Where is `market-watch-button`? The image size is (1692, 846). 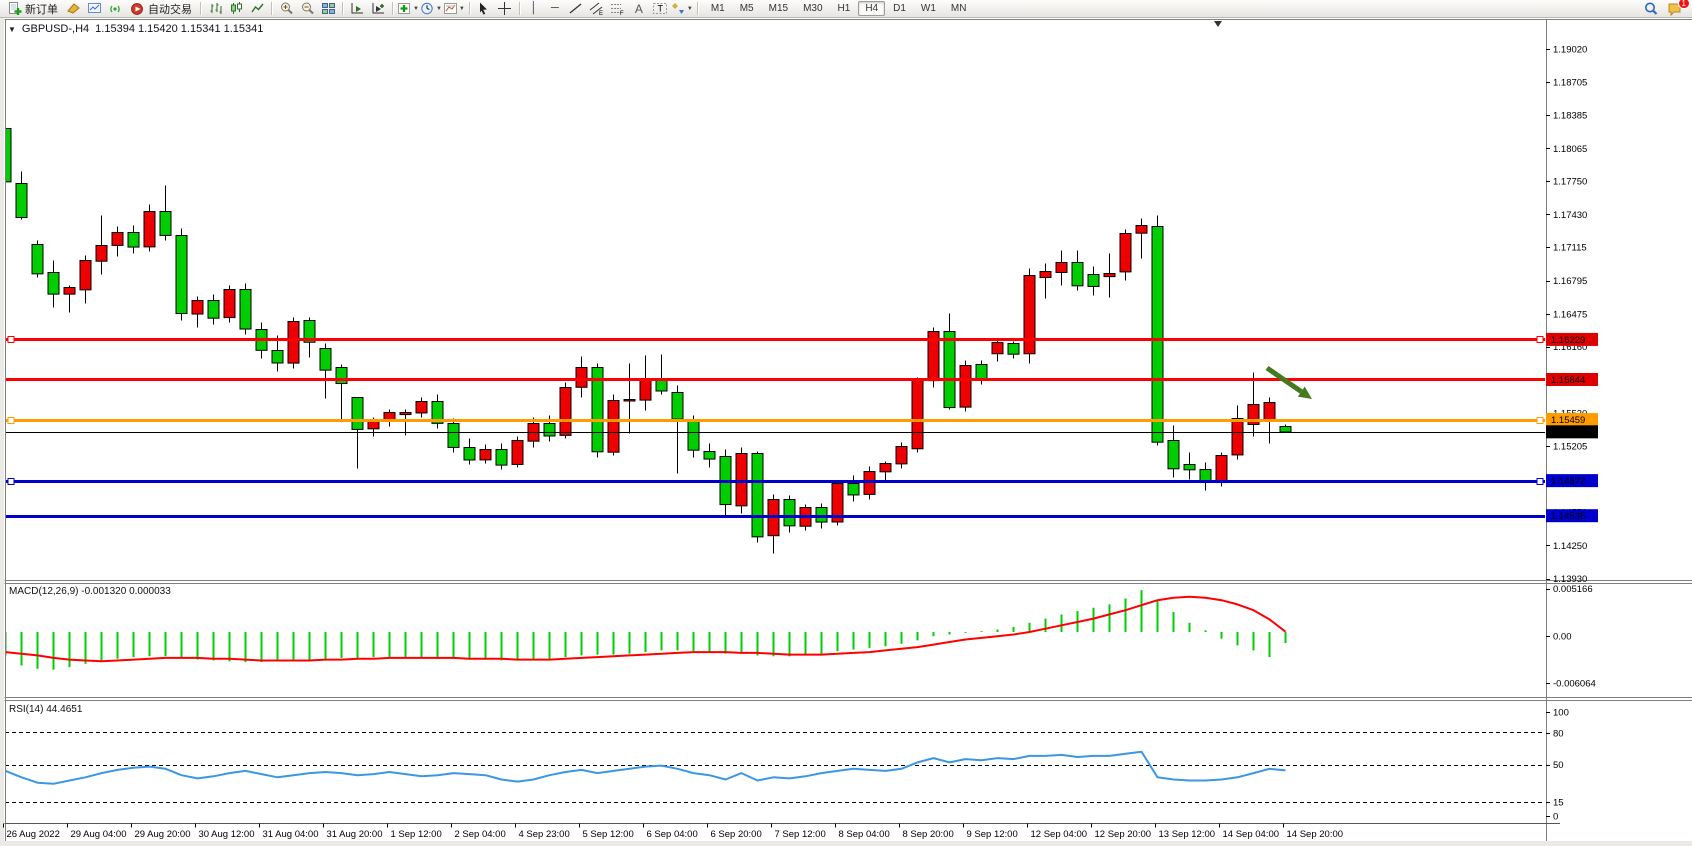 market-watch-button is located at coordinates (94, 9).